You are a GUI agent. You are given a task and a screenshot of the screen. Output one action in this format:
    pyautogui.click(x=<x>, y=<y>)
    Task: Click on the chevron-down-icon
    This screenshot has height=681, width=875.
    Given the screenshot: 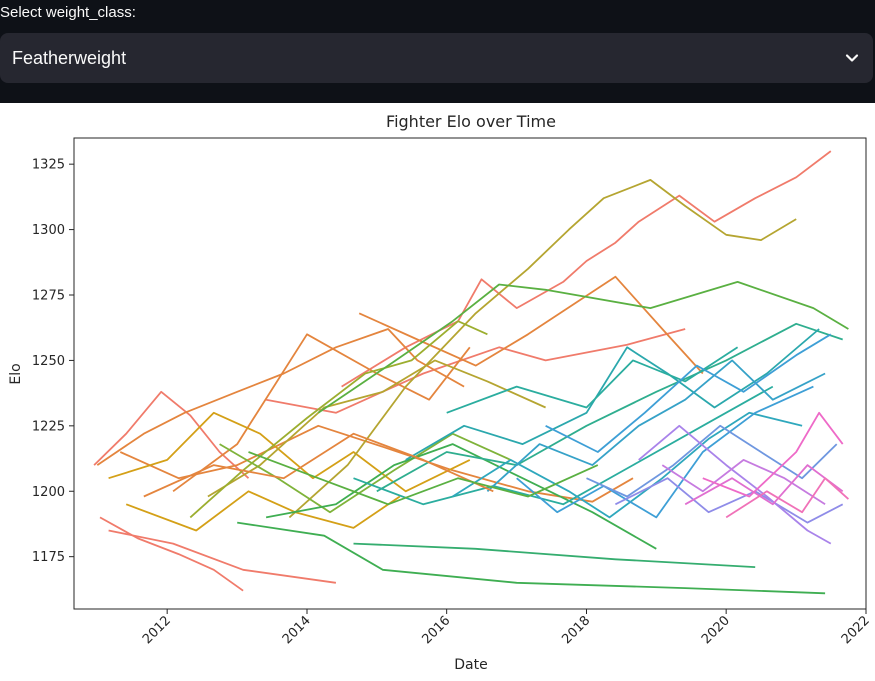 What is the action you would take?
    pyautogui.click(x=852, y=58)
    